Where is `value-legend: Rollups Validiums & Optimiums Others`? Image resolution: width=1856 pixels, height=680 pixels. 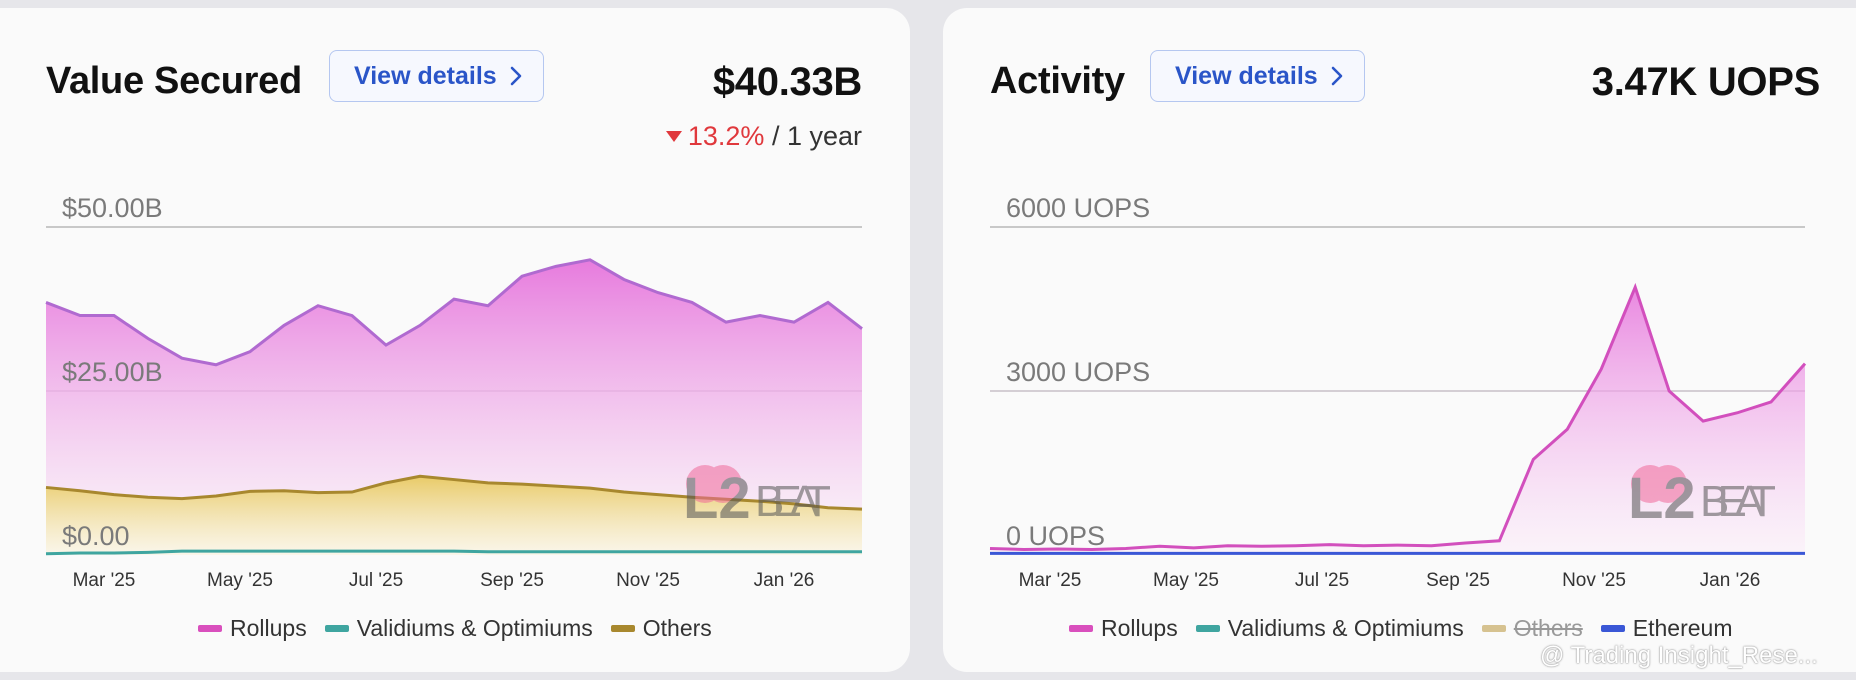 value-legend: Rollups Validiums & Optimiums Others is located at coordinates (464, 628).